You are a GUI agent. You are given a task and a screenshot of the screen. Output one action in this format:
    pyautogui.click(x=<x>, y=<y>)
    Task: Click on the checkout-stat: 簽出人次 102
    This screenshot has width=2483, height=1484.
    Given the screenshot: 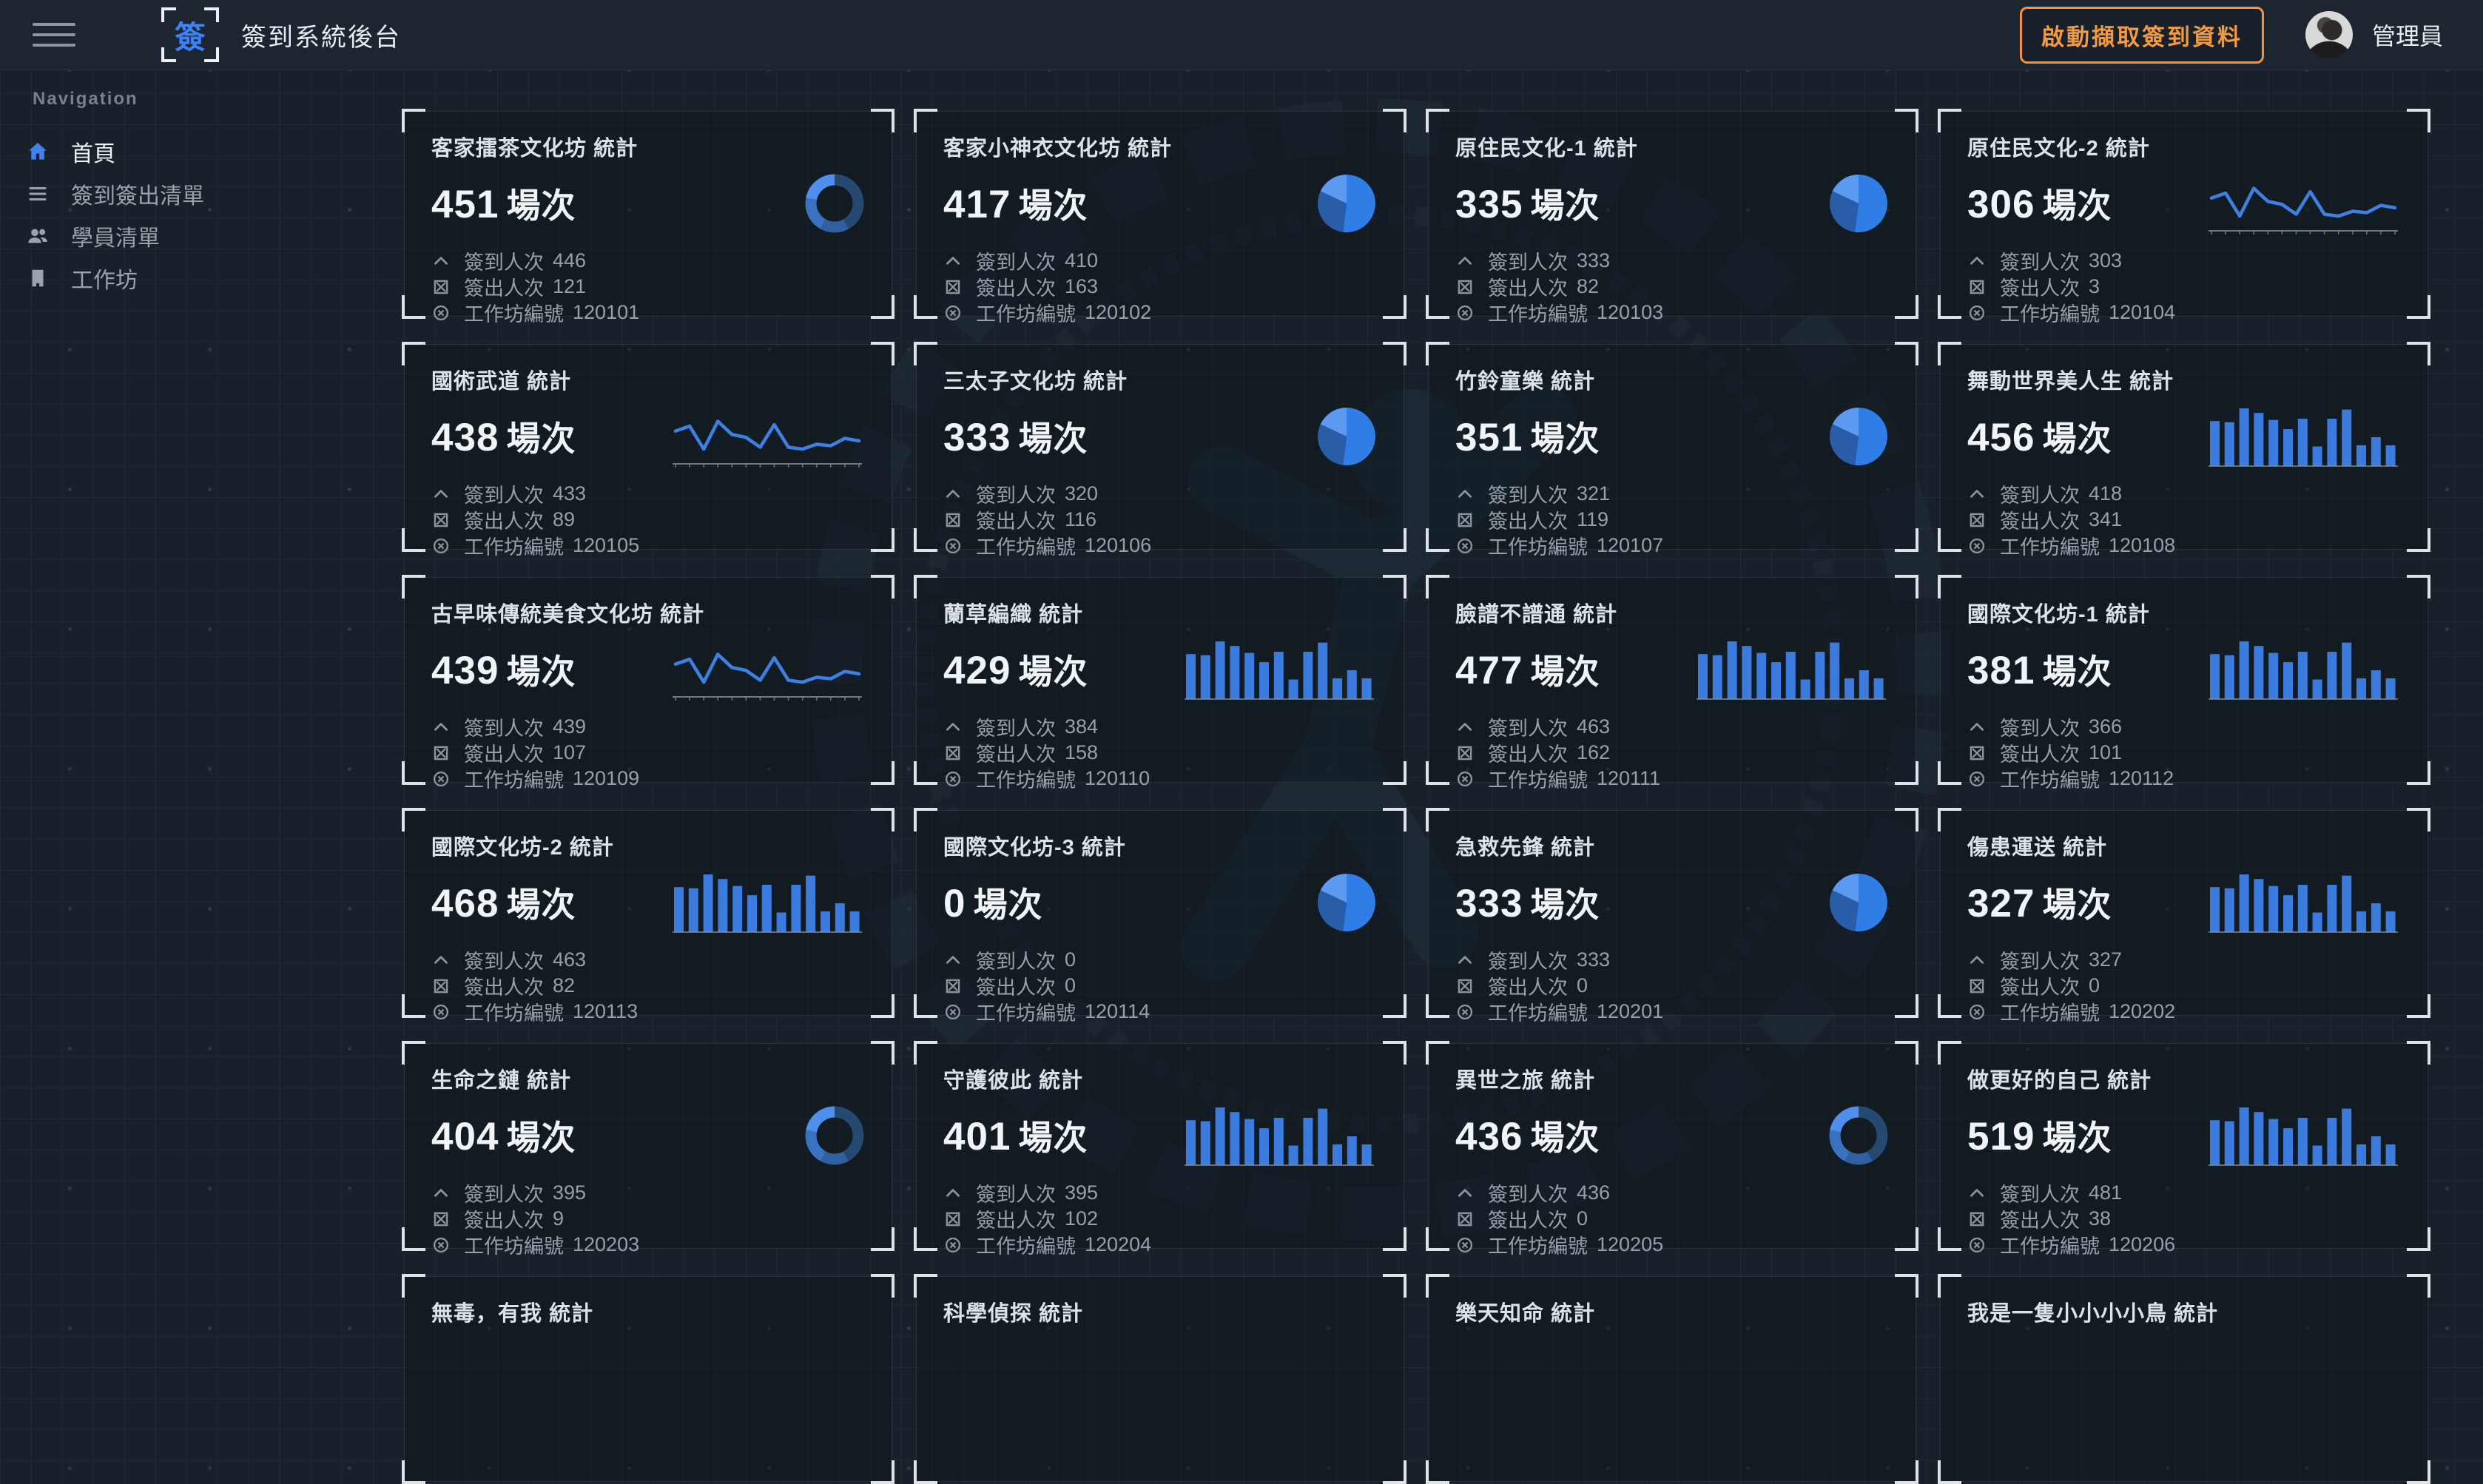 What is the action you would take?
    pyautogui.click(x=1160, y=1219)
    